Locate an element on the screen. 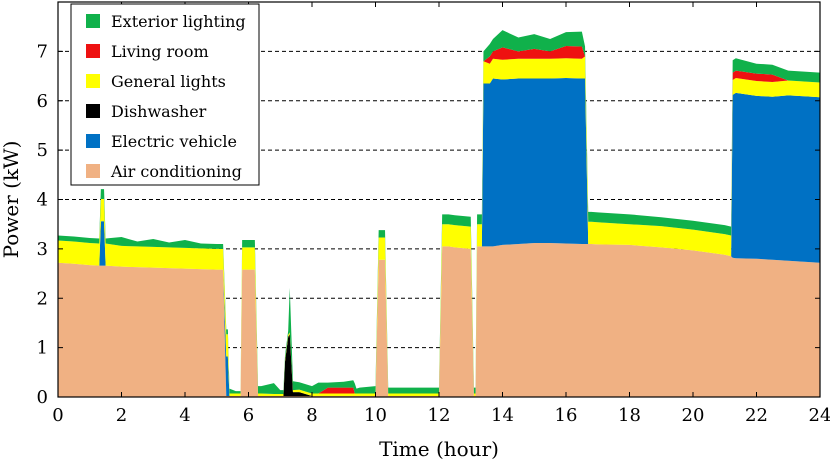 This screenshot has width=830, height=465. y-tick-label-6: 6 is located at coordinates (42, 101).